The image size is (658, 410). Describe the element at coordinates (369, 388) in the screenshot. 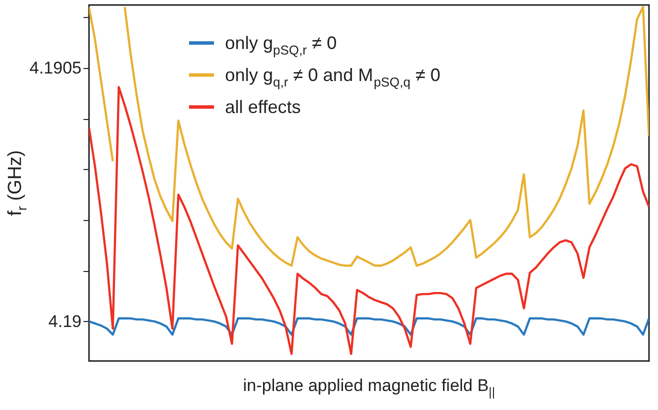

I see `x-axis-title: in-plane applied magnetic field B||` at that location.